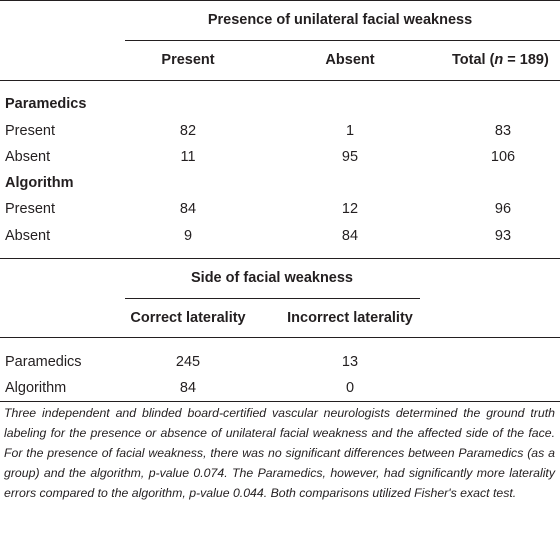  I want to click on cell-total: 106, so click(503, 157).